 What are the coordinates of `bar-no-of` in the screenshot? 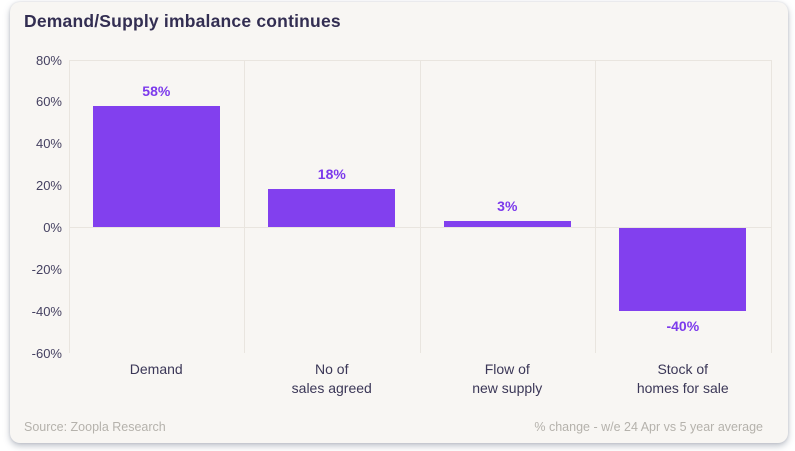 It's located at (332, 208).